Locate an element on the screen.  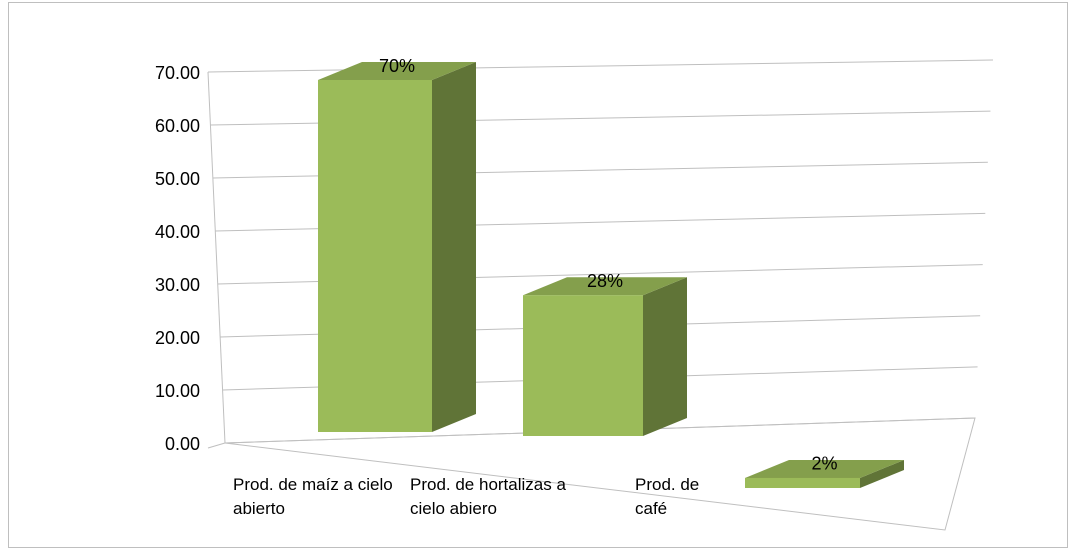
x-tick-label: Prod. de maíz a cielo abierto is located at coordinates (313, 496).